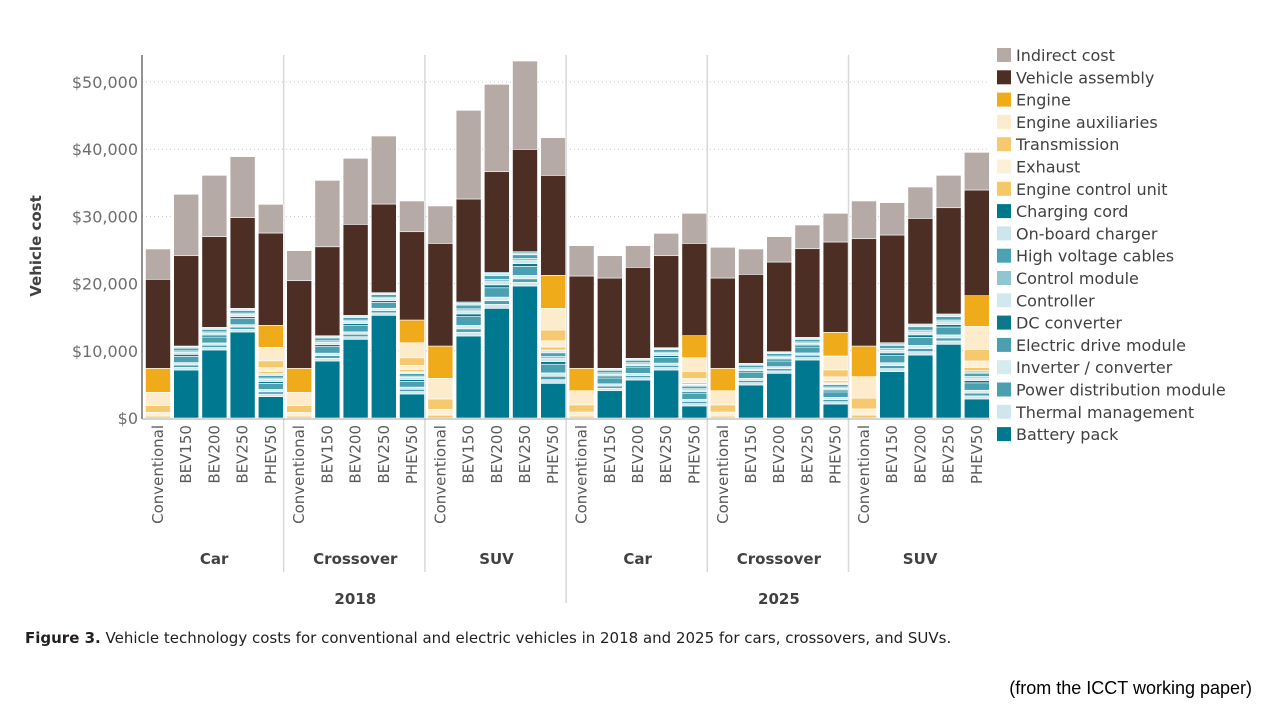 The height and width of the screenshot is (720, 1280). What do you see at coordinates (920, 454) in the screenshot?
I see `x-category-label: BEV200` at bounding box center [920, 454].